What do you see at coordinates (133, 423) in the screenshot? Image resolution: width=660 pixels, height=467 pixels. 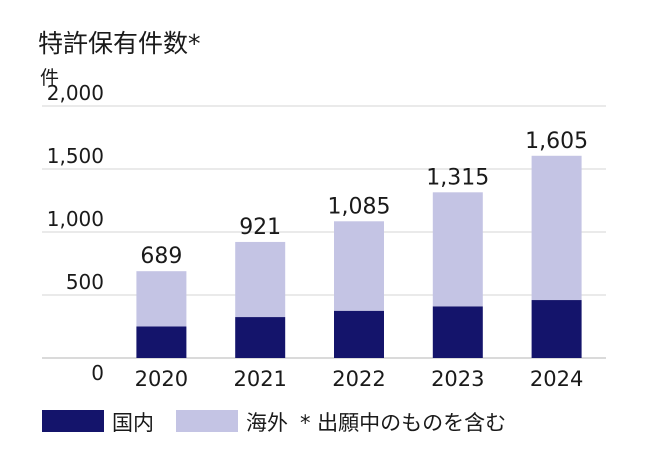 I see `legend-label-domestic: 国内` at bounding box center [133, 423].